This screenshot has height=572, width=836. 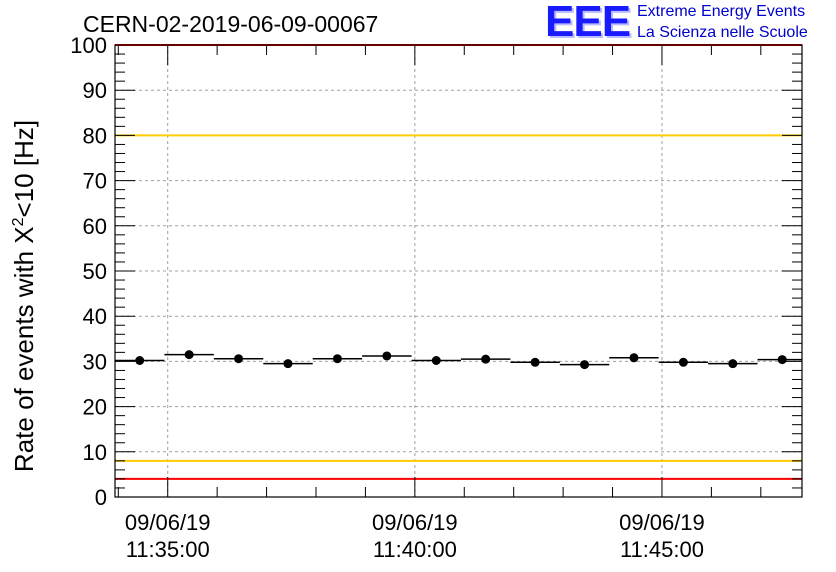 I want to click on y-tick-label: 30, so click(x=95, y=361).